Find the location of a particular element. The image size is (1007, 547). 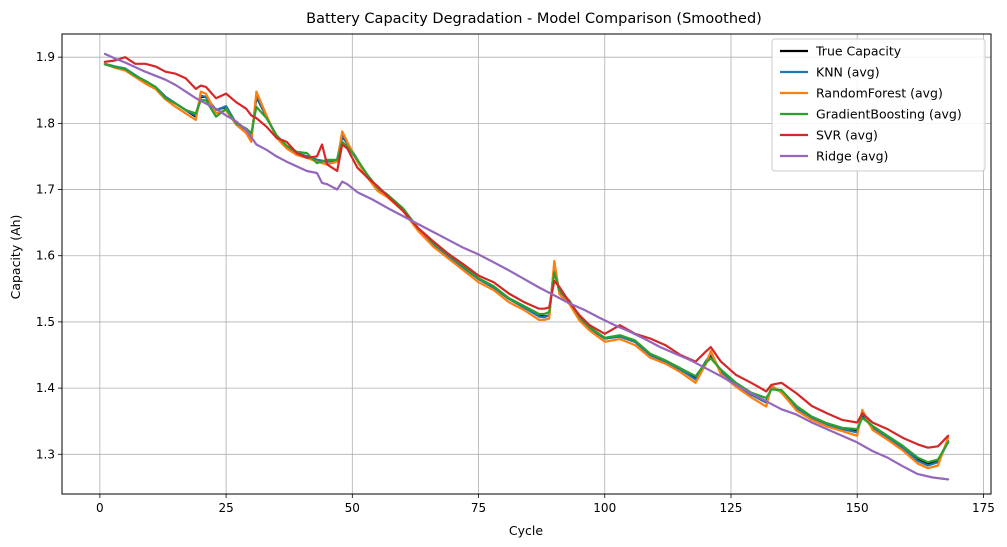

x-tick-label: 25 is located at coordinates (225, 508).